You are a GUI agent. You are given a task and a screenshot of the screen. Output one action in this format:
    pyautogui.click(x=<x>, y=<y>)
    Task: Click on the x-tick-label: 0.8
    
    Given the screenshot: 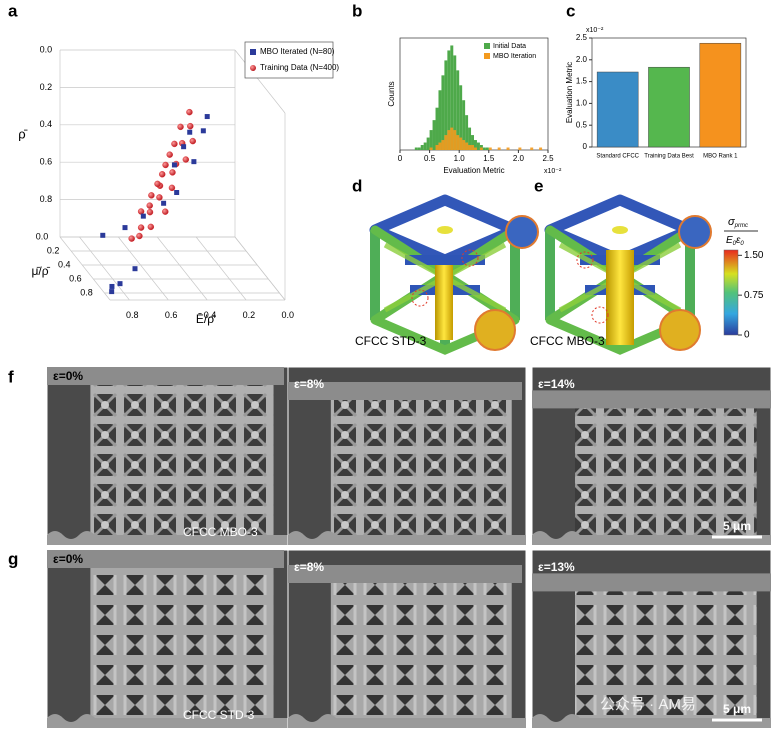 What is the action you would take?
    pyautogui.click(x=132, y=315)
    